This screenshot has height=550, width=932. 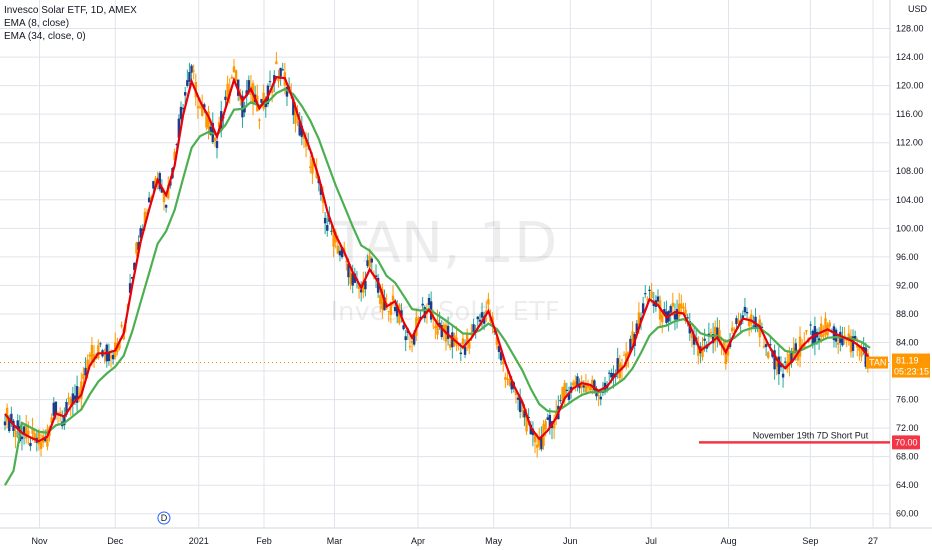 What do you see at coordinates (910, 86) in the screenshot?
I see `price-tick-label: 120.00` at bounding box center [910, 86].